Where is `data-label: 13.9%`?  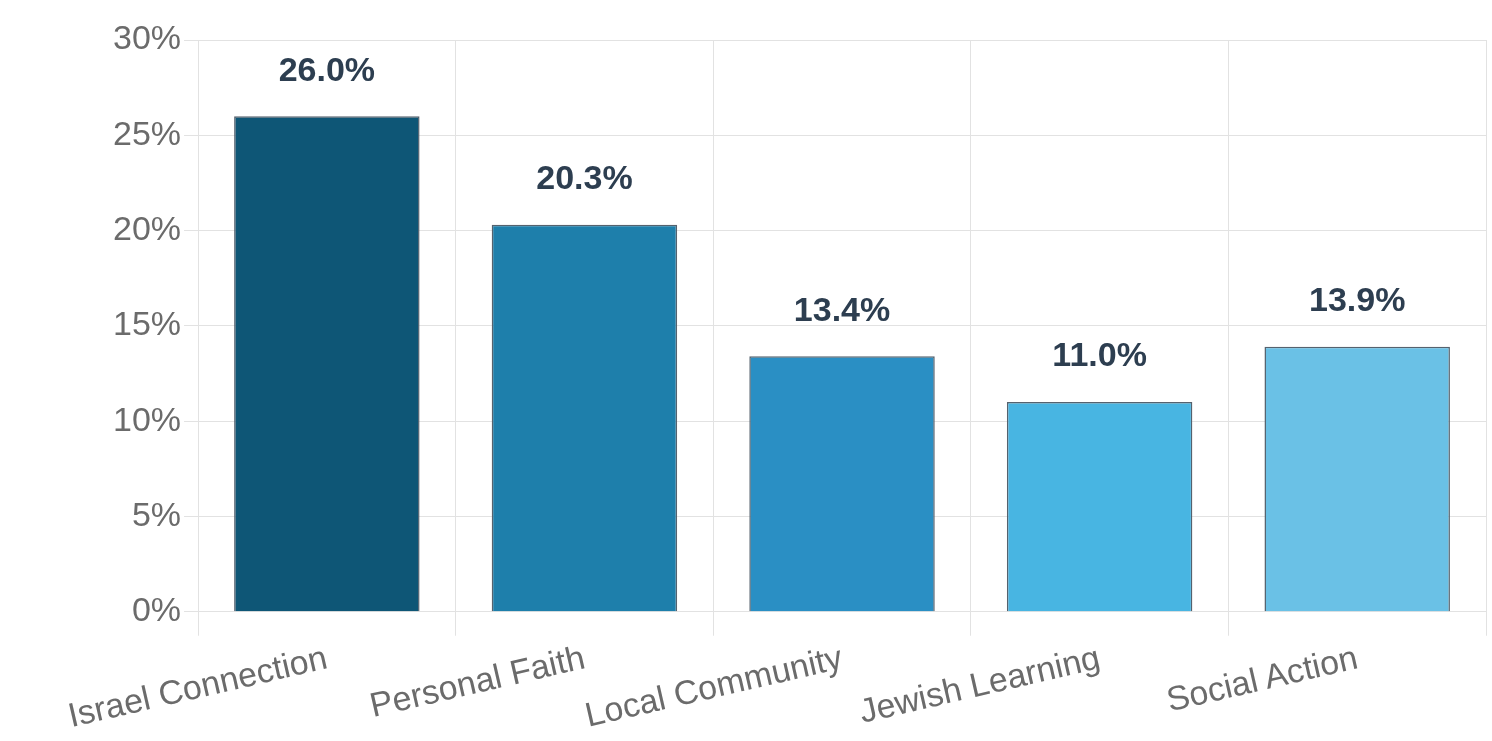 data-label: 13.9% is located at coordinates (1357, 299).